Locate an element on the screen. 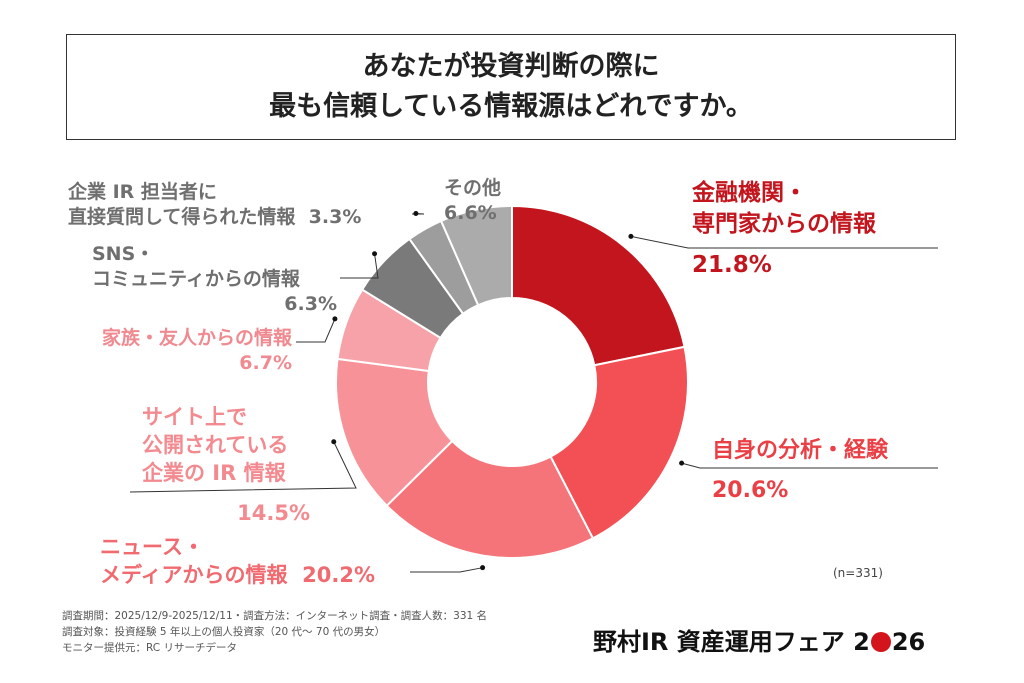 The image size is (1024, 683). label-own-analysis: 自身の分析・経験 20.6% is located at coordinates (800, 470).